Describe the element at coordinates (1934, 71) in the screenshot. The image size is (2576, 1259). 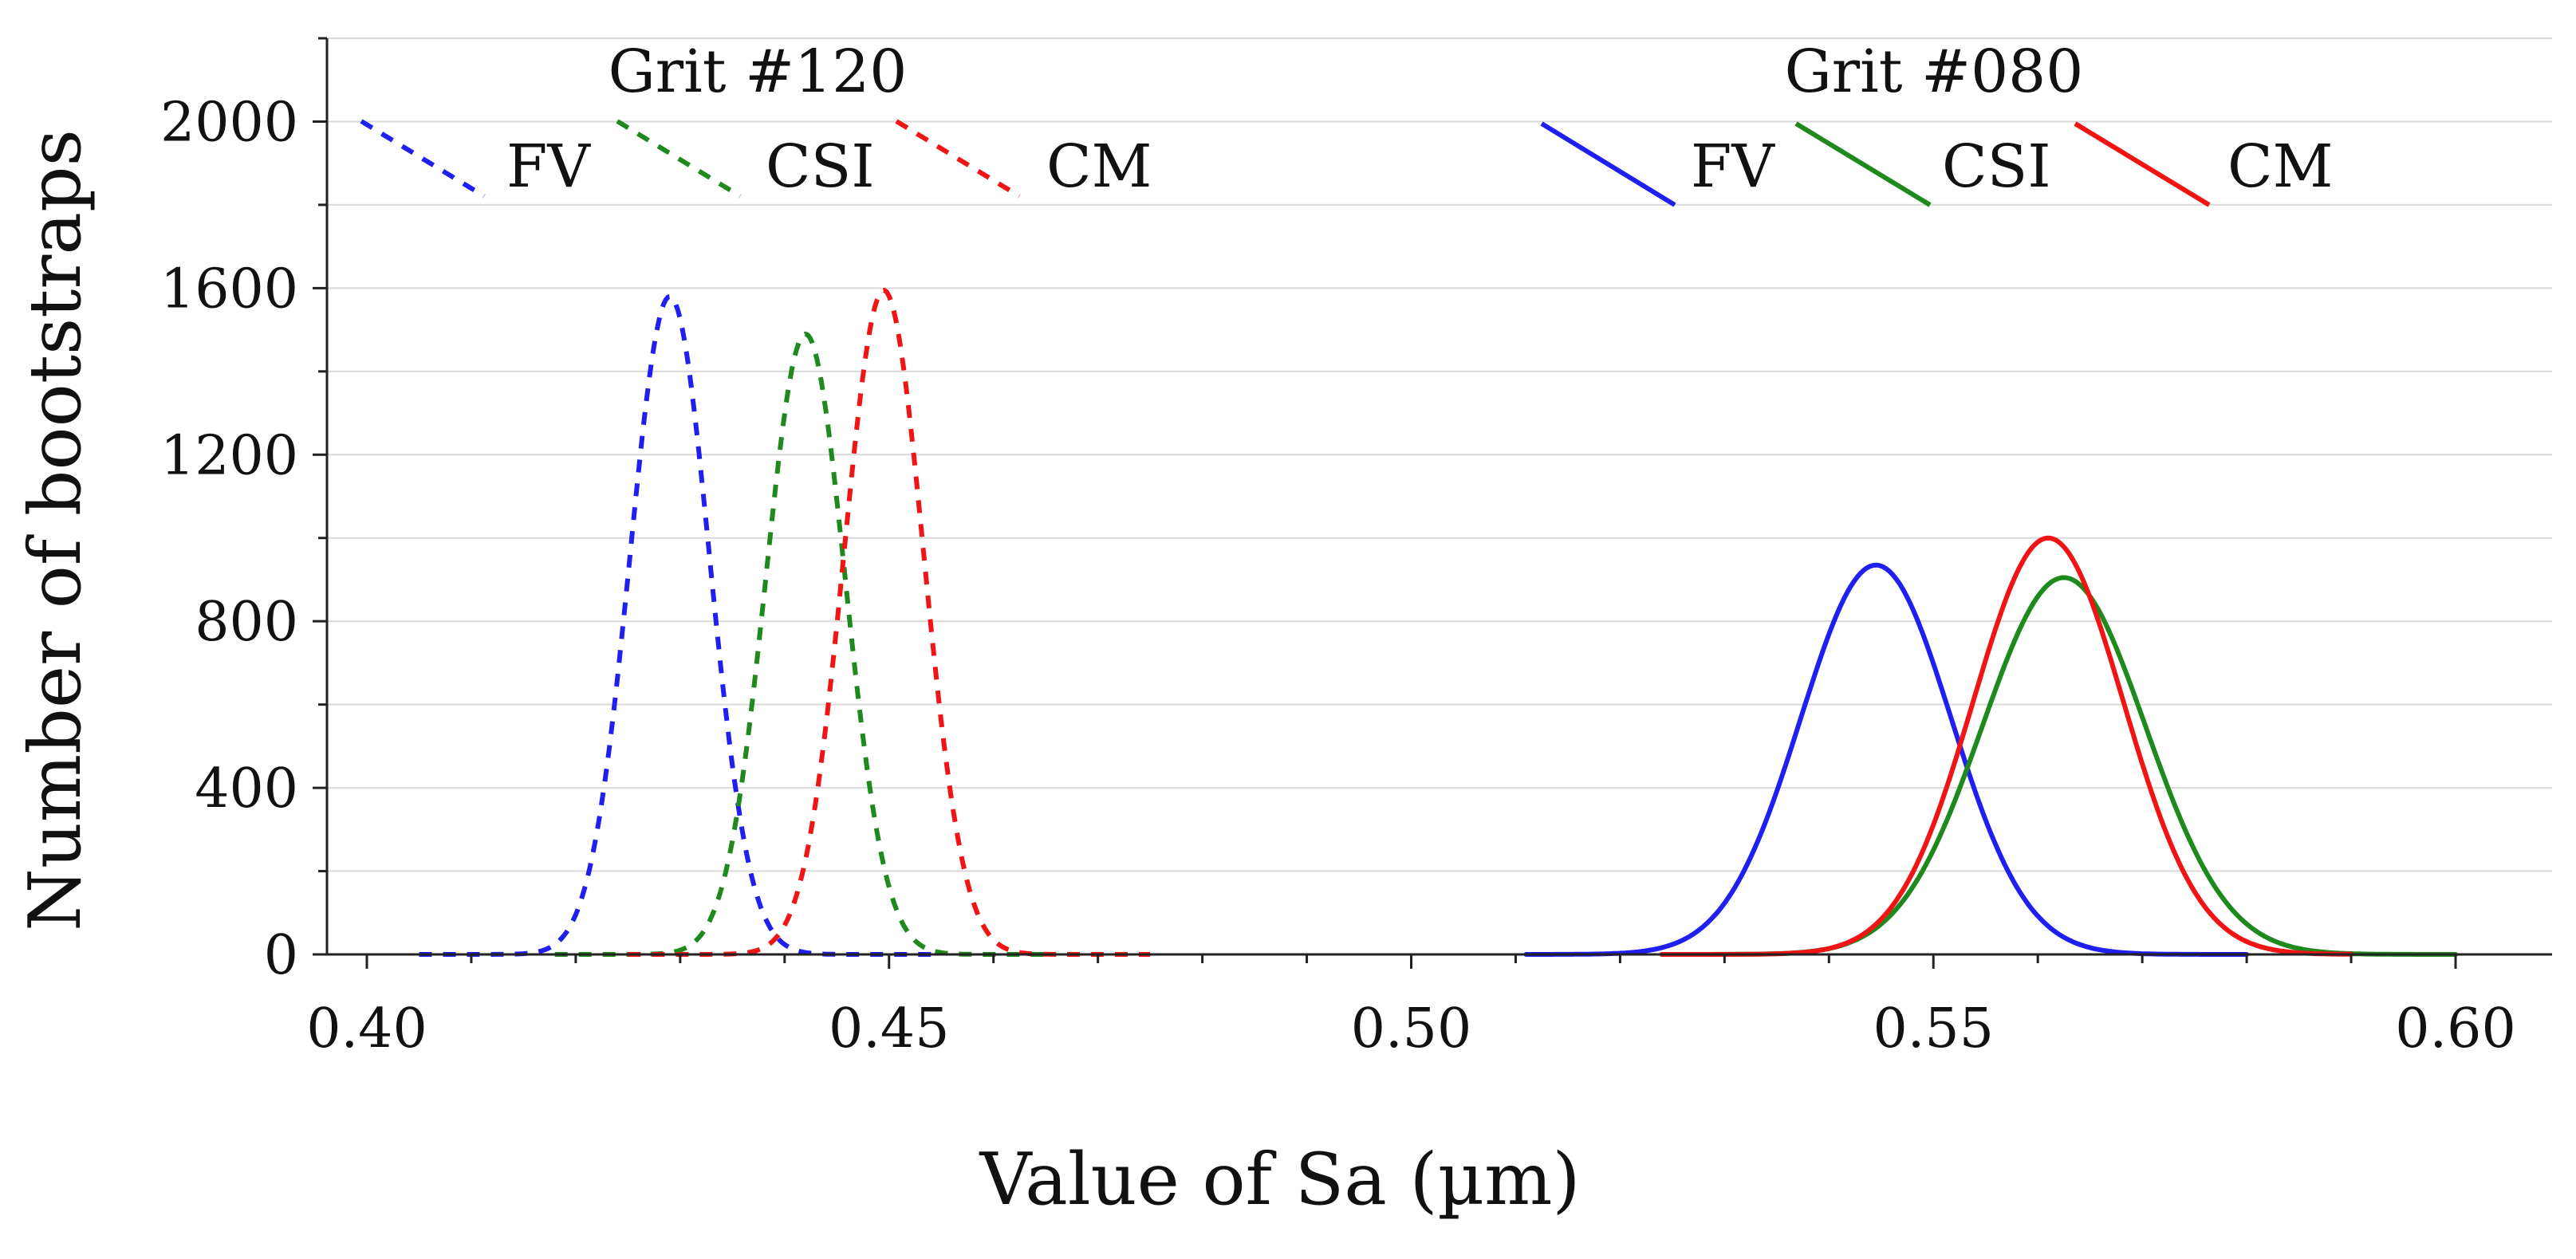
I see `legend-group-title: Grit #080` at that location.